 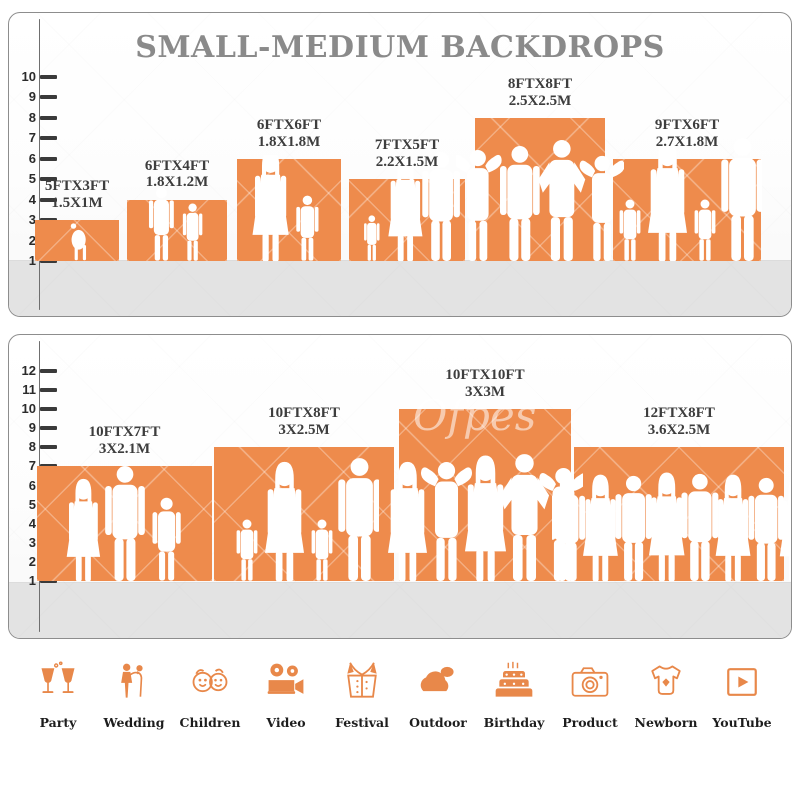 I want to click on use-case-item-birthday: Birthday, so click(x=514, y=692).